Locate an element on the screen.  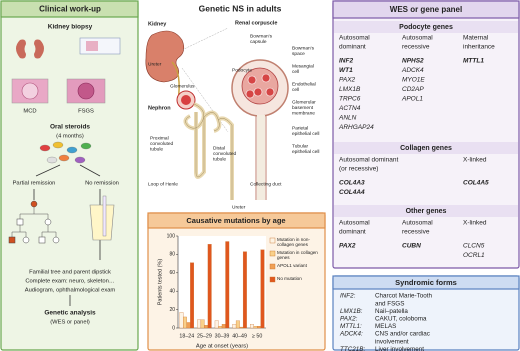
inheritance-heading: recessive is located at coordinates (416, 232).